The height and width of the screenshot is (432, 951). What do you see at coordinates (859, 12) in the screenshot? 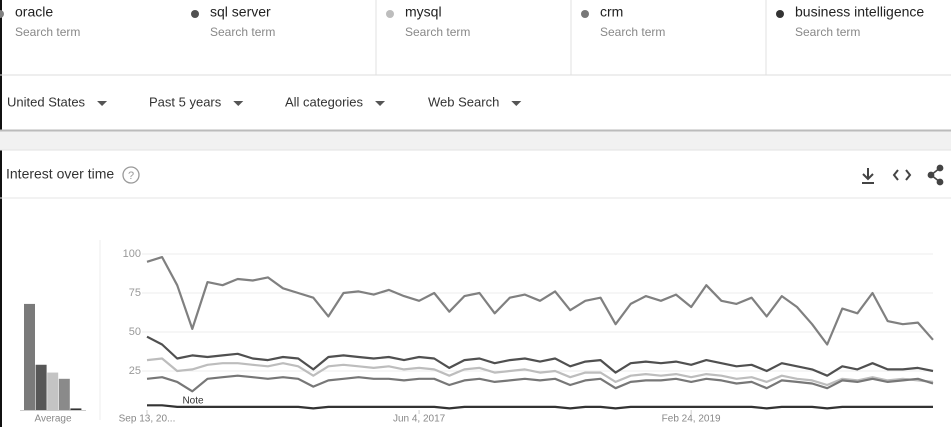
I see `term-name: business intelligence` at bounding box center [859, 12].